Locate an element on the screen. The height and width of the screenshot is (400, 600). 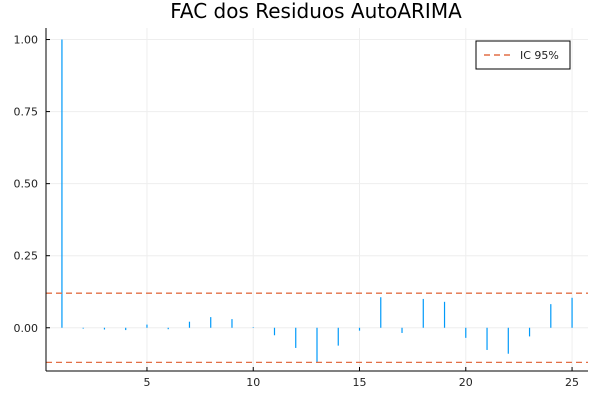
y-tick-label-2: 0.50 is located at coordinates (26, 184).